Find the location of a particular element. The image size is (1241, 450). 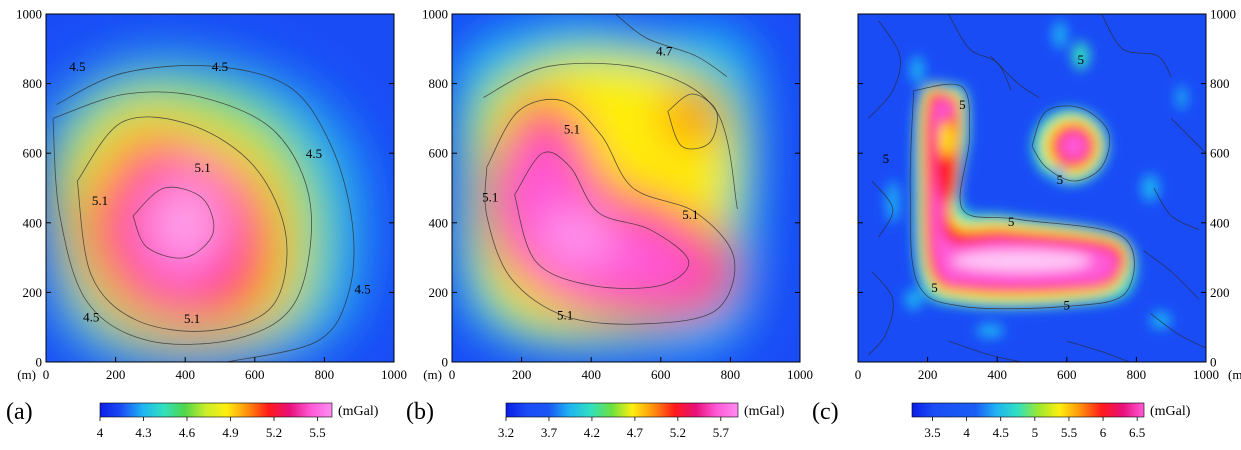

panel-label-a: (a) is located at coordinates (19, 412).